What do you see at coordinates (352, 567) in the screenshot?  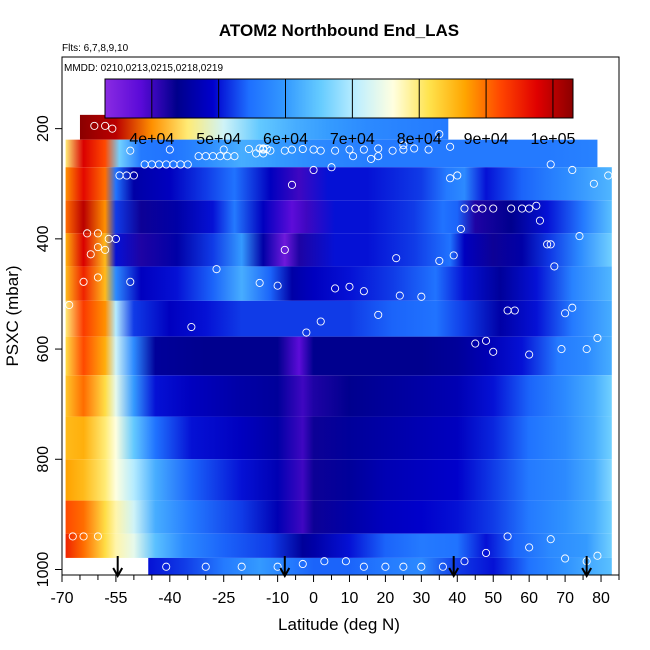 I see `ascent-arrows` at bounding box center [352, 567].